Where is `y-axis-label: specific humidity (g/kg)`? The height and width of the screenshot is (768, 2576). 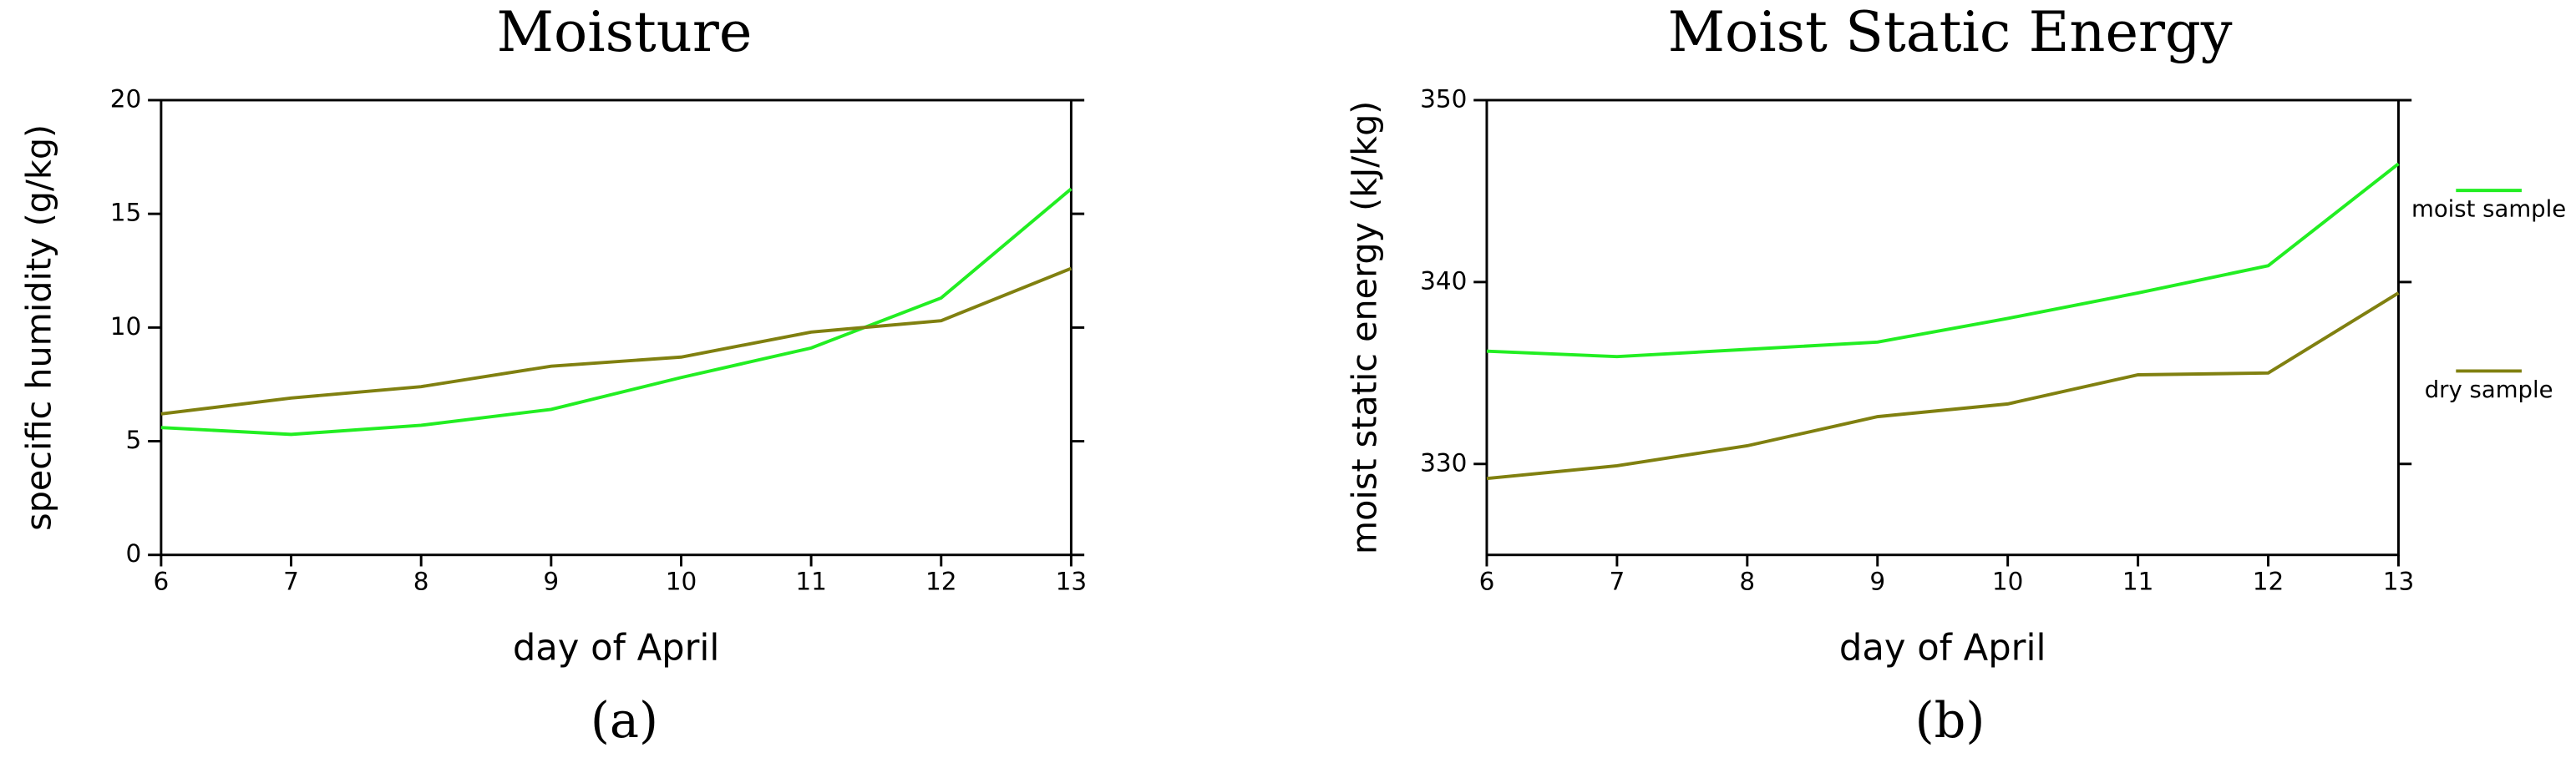 y-axis-label: specific humidity (g/kg) is located at coordinates (38, 327).